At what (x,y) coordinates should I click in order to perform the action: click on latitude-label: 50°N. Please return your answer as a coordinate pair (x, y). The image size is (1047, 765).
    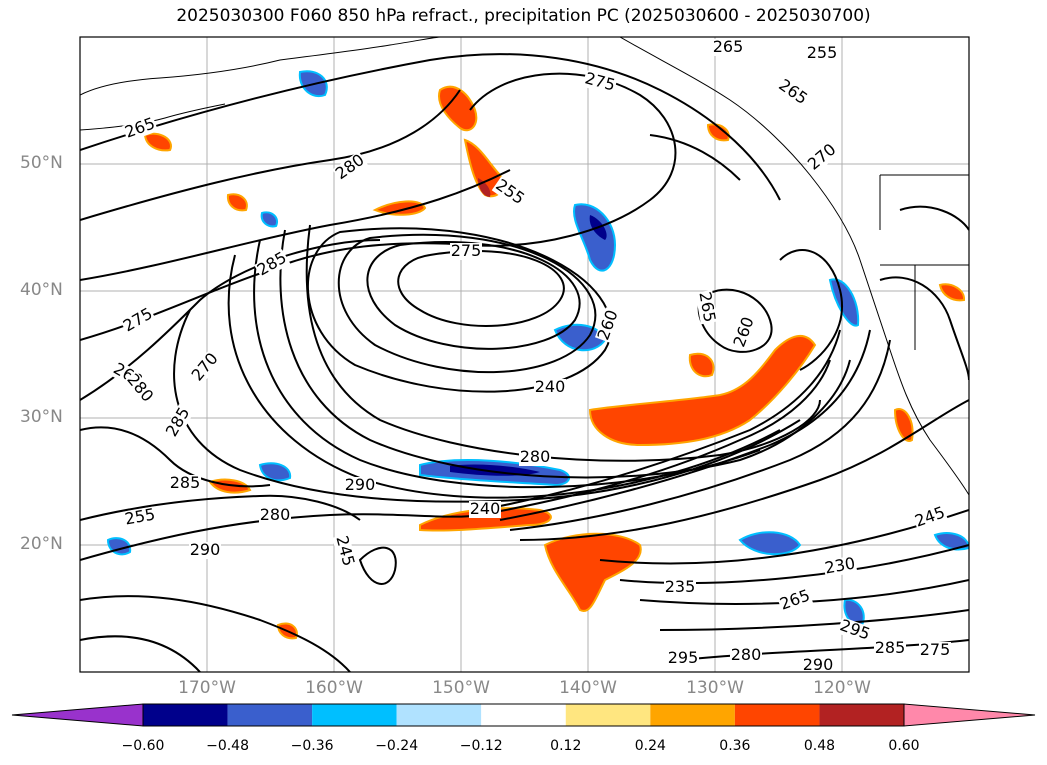
    Looking at the image, I should click on (41, 163).